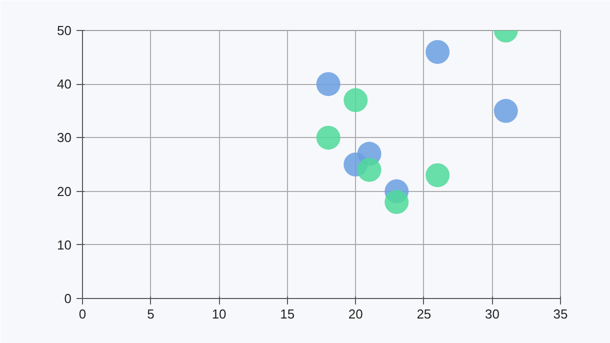 This screenshot has width=610, height=343. Describe the element at coordinates (64, 30) in the screenshot. I see `y-tick-label: 50` at that location.